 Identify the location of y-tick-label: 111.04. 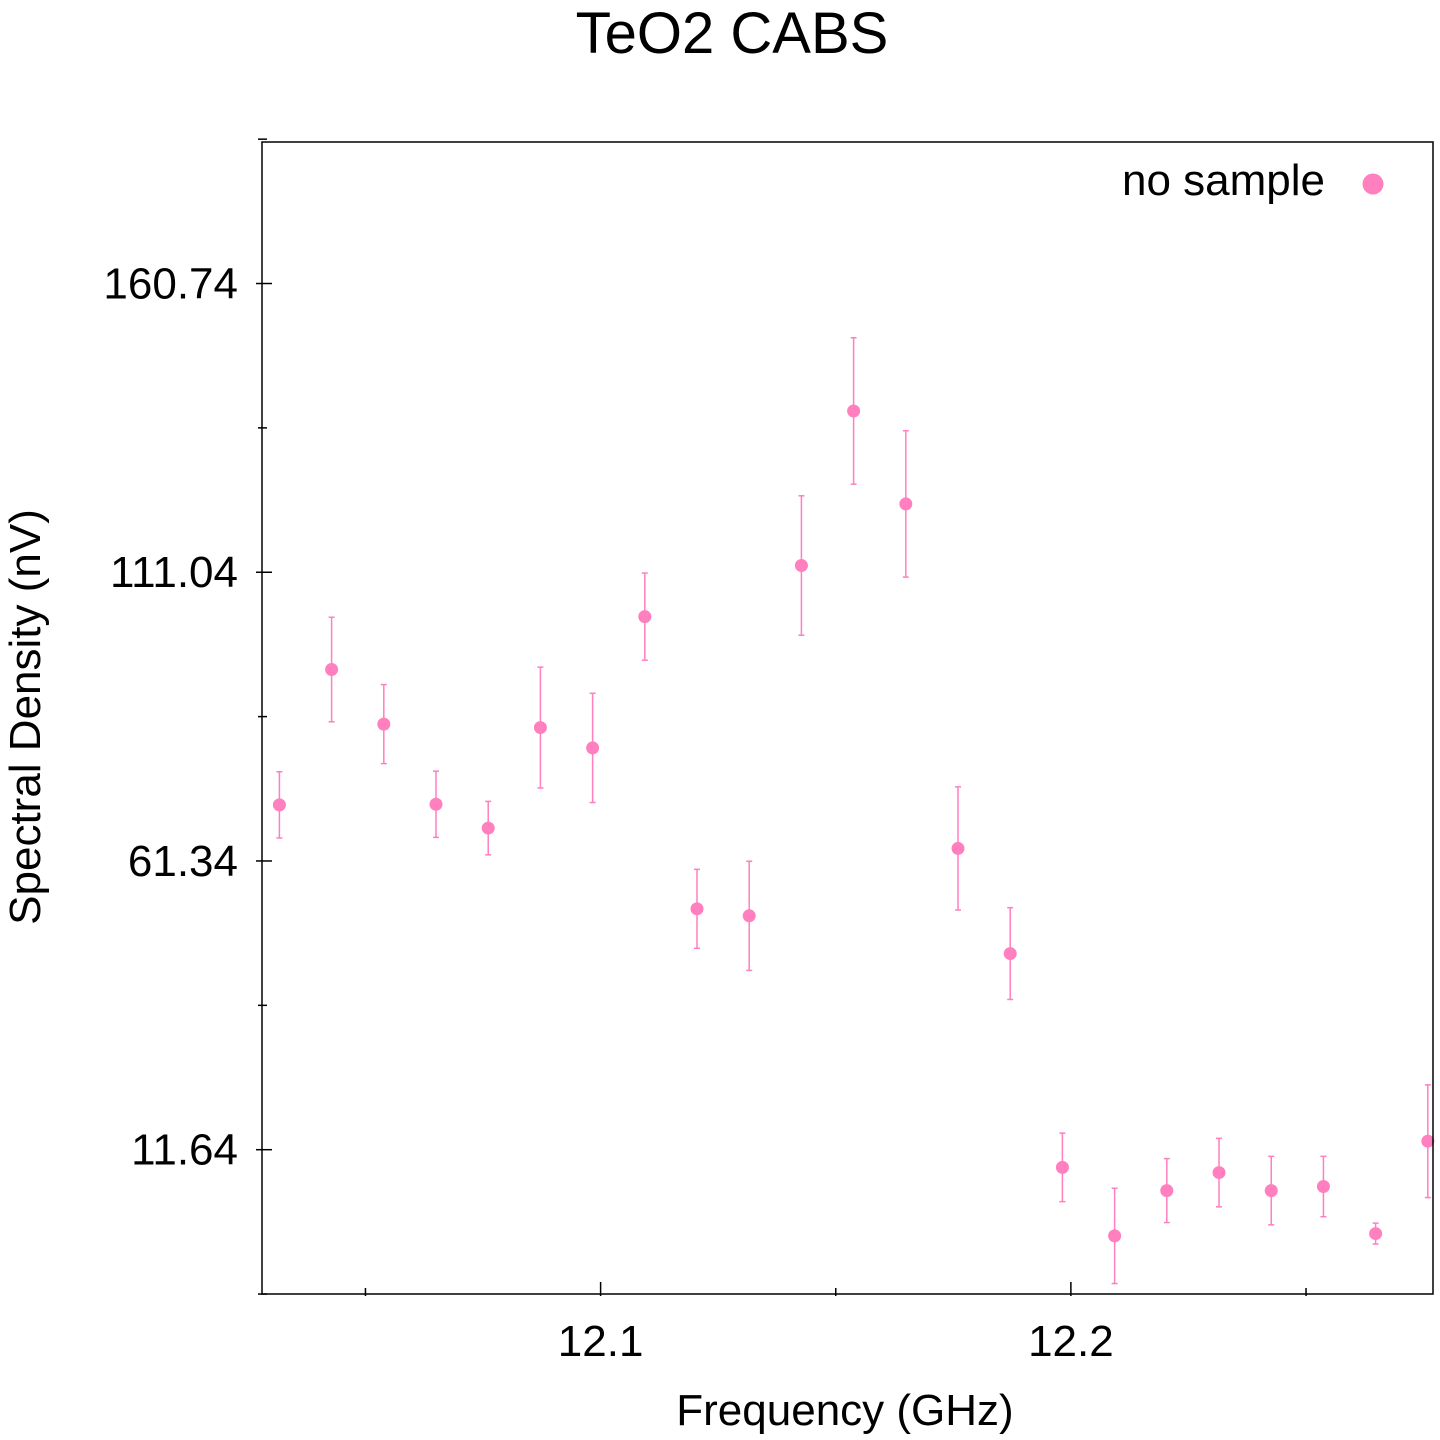
(174, 572).